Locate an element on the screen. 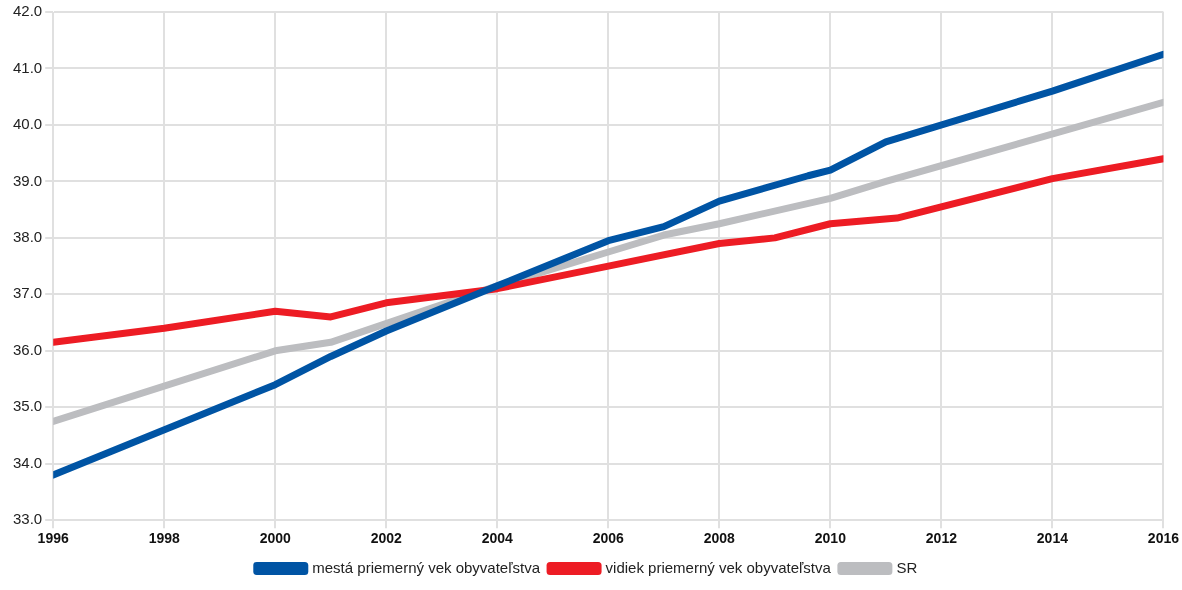  y-tick-label: 34.0 is located at coordinates (27, 462).